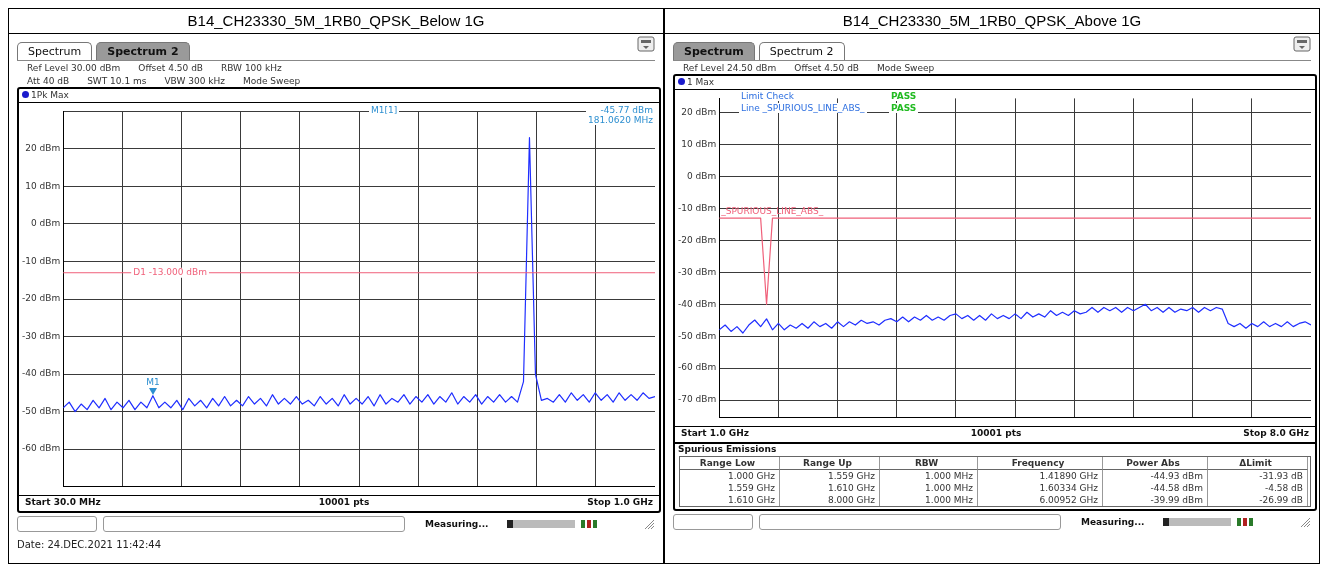 The height and width of the screenshot is (572, 1333). Describe the element at coordinates (1281, 476) in the screenshot. I see `text: -31.93 dB` at that location.